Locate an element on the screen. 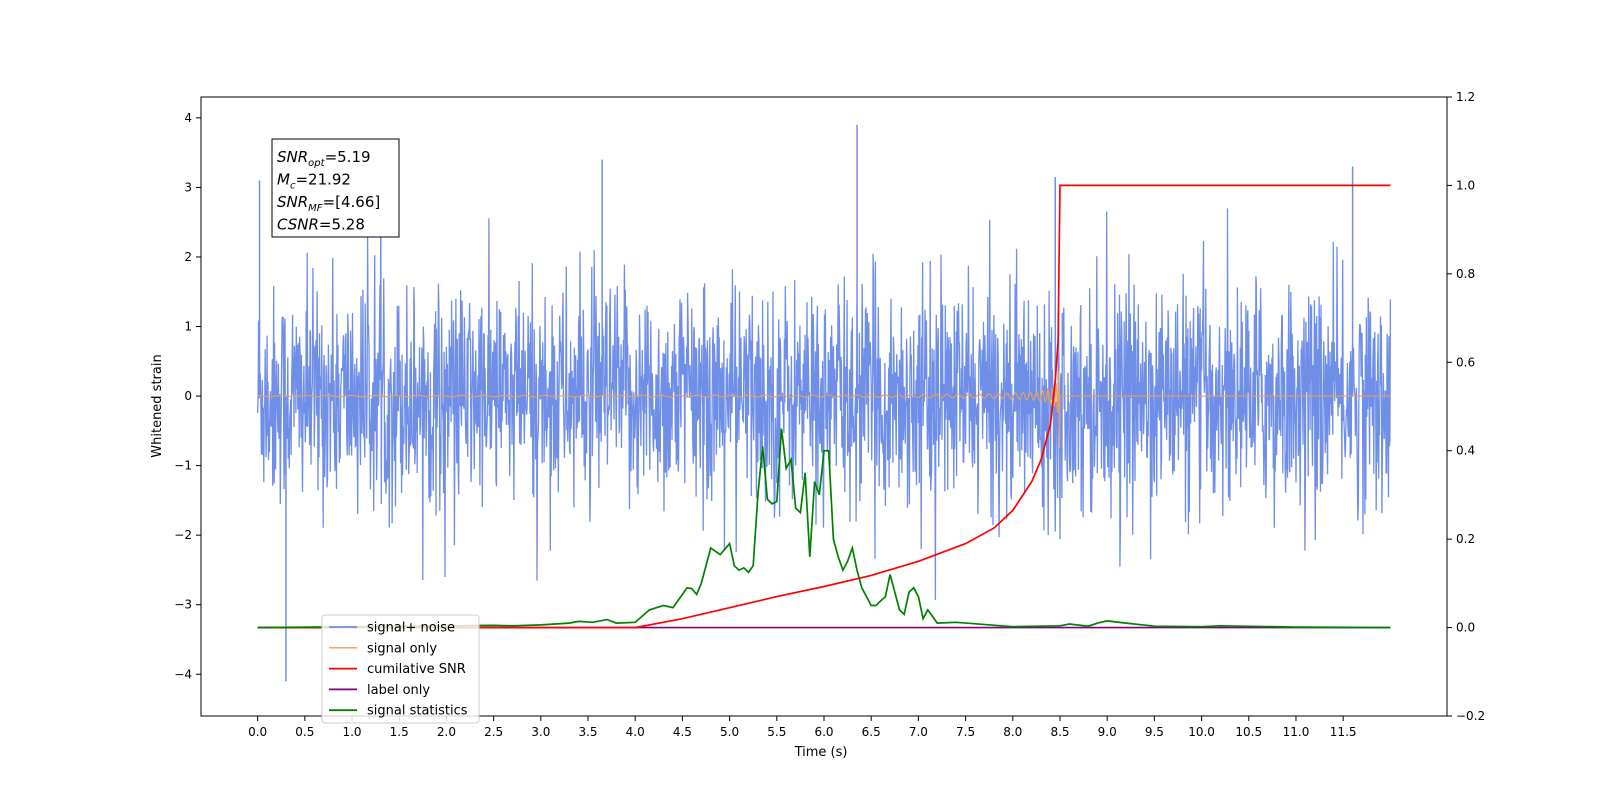 The image size is (1600, 800). y2-tick-label: −0.2 is located at coordinates (1470, 716).